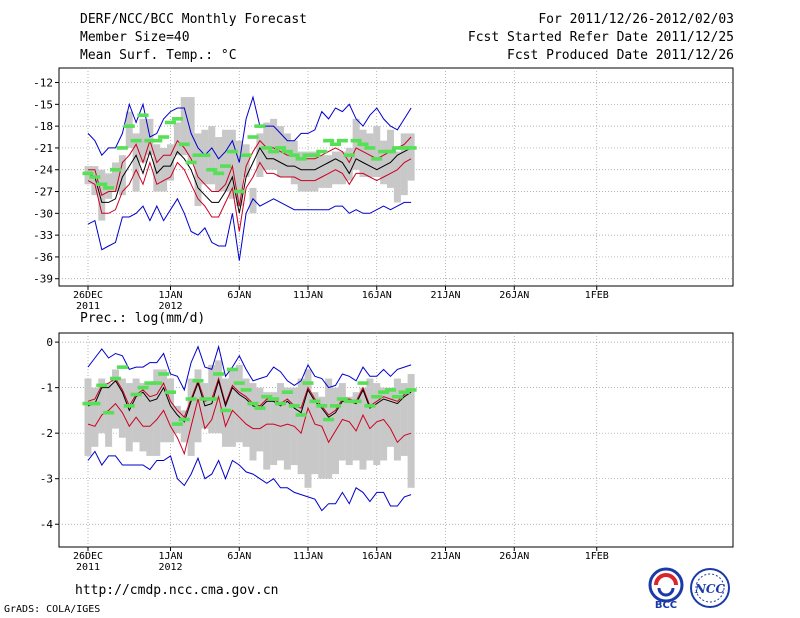 This screenshot has height=618, width=800. Describe the element at coordinates (249, 229) in the screenshot. I see `min-envelope-line` at that location.